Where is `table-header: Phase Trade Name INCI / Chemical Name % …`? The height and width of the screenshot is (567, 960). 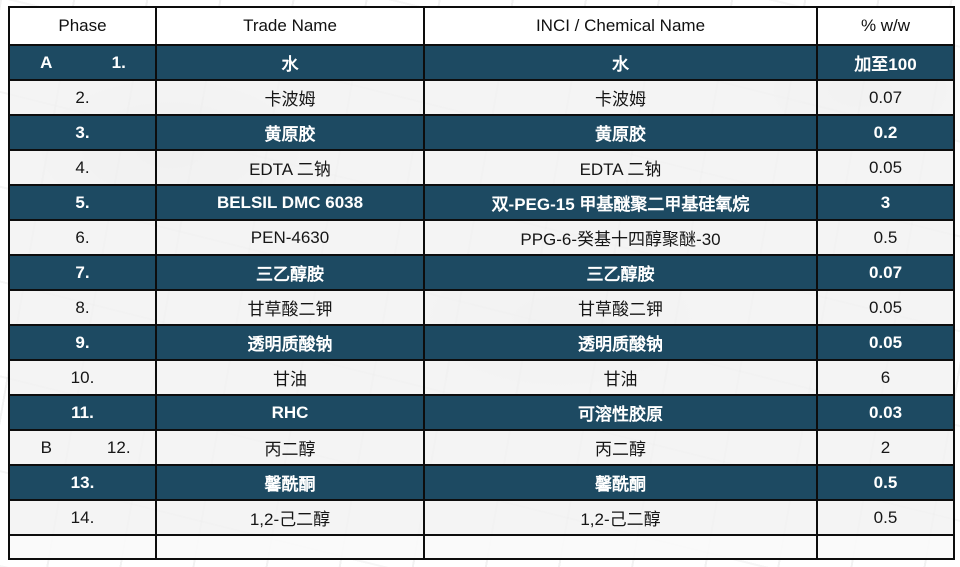
table-header: Phase Trade Name INCI / Chemical Name % … is located at coordinates (481, 26).